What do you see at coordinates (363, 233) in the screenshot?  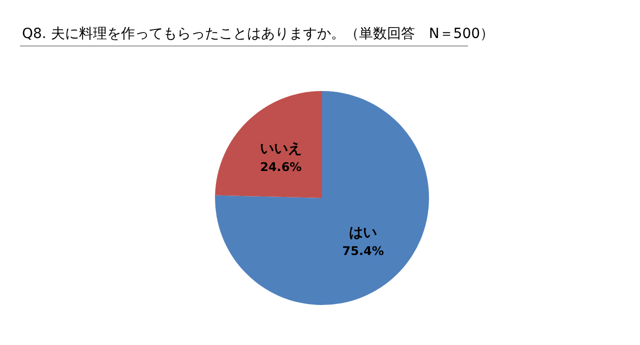 I see `slice-label: はい` at bounding box center [363, 233].